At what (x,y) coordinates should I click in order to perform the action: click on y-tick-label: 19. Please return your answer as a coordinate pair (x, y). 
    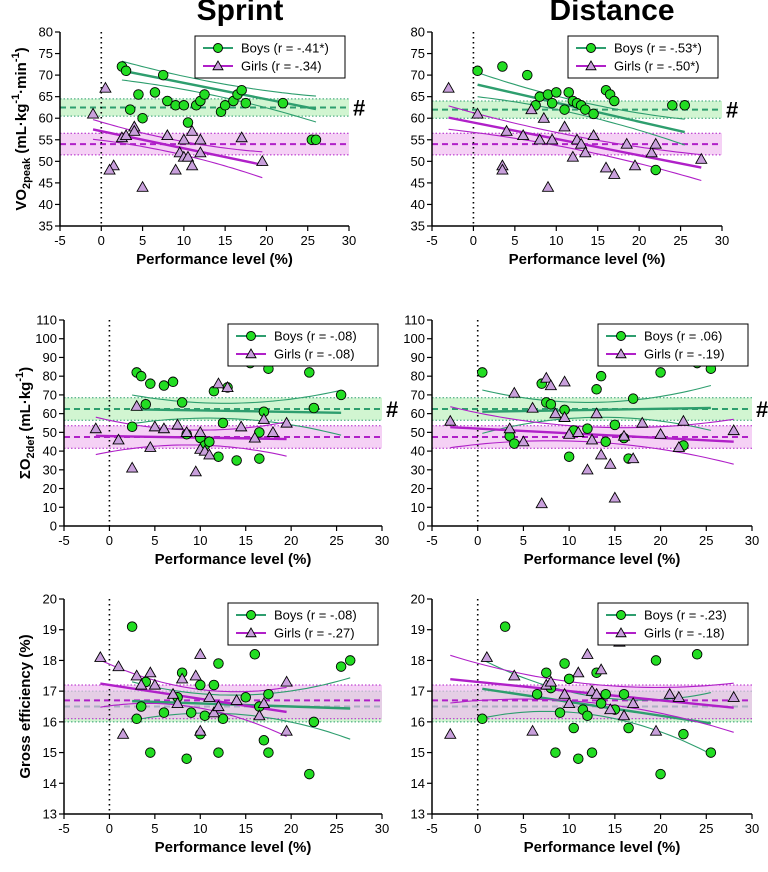
    Looking at the image, I should click on (50, 629).